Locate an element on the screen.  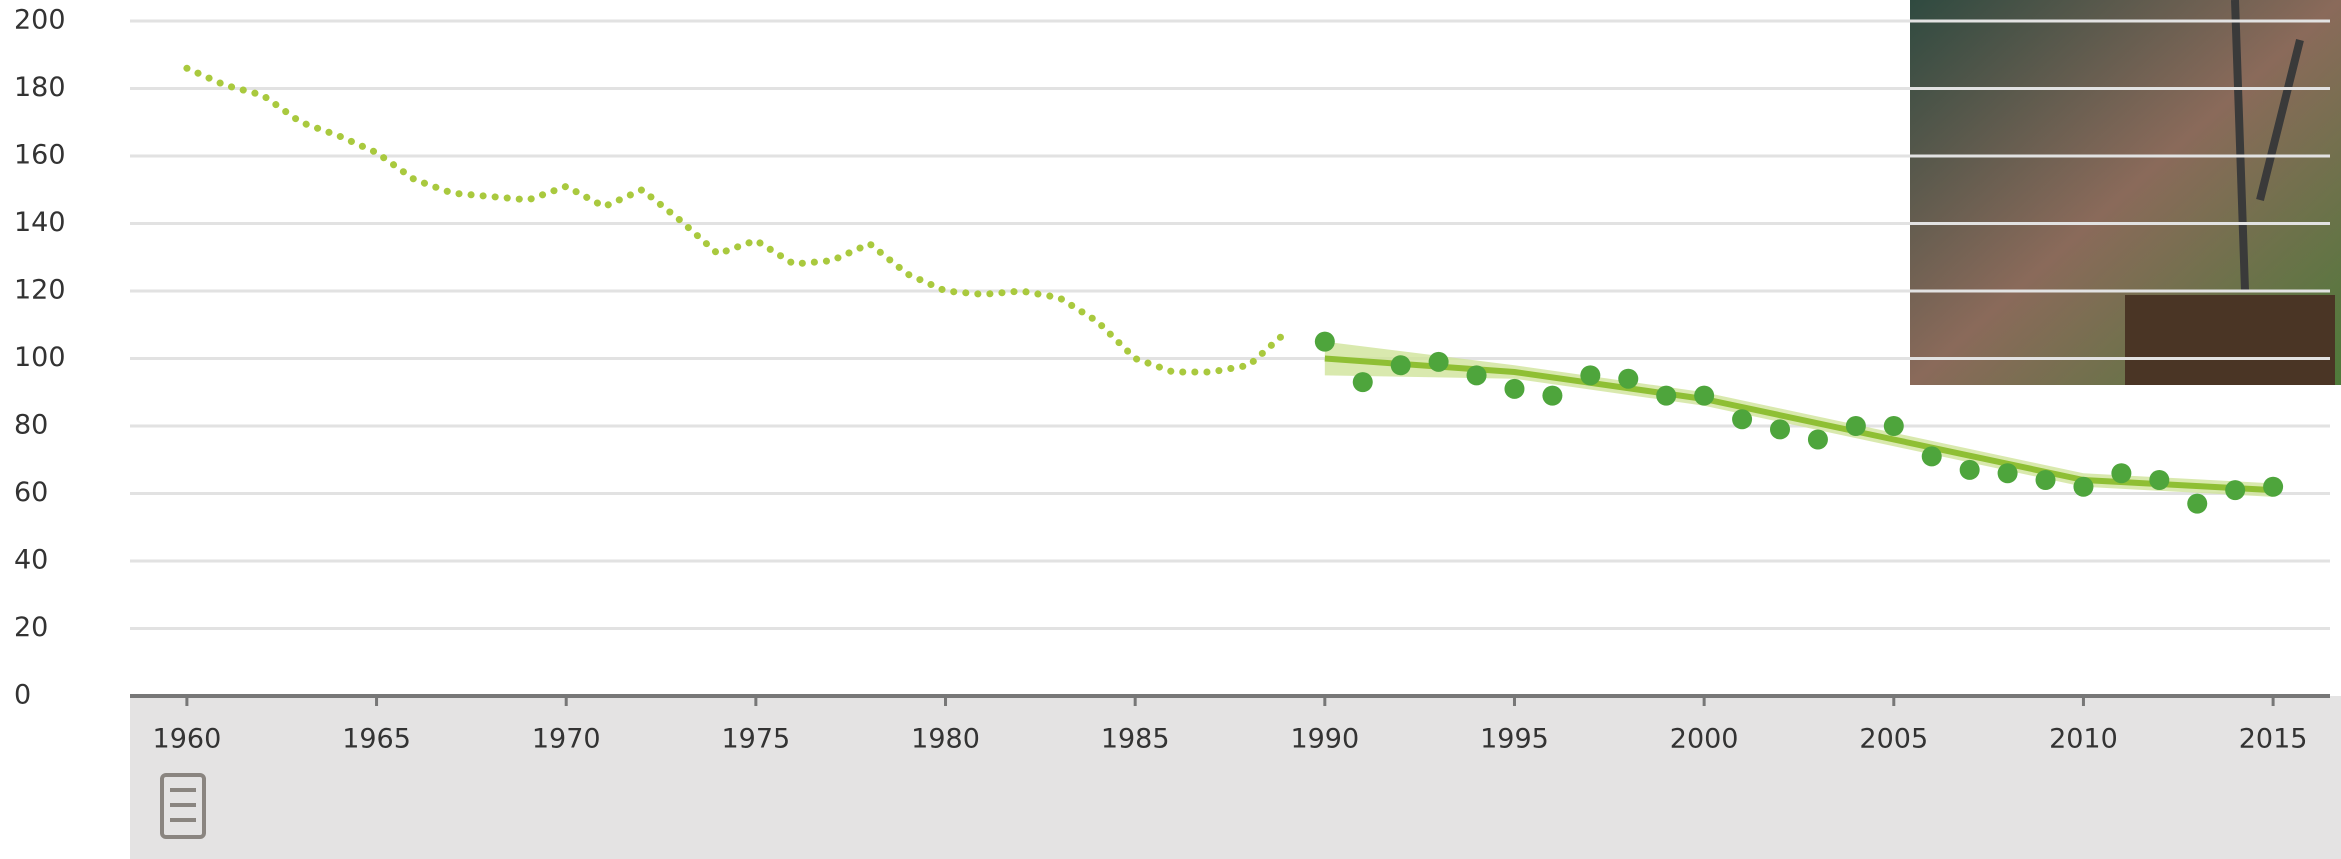
x-tick-label: 2000 is located at coordinates (1704, 739).